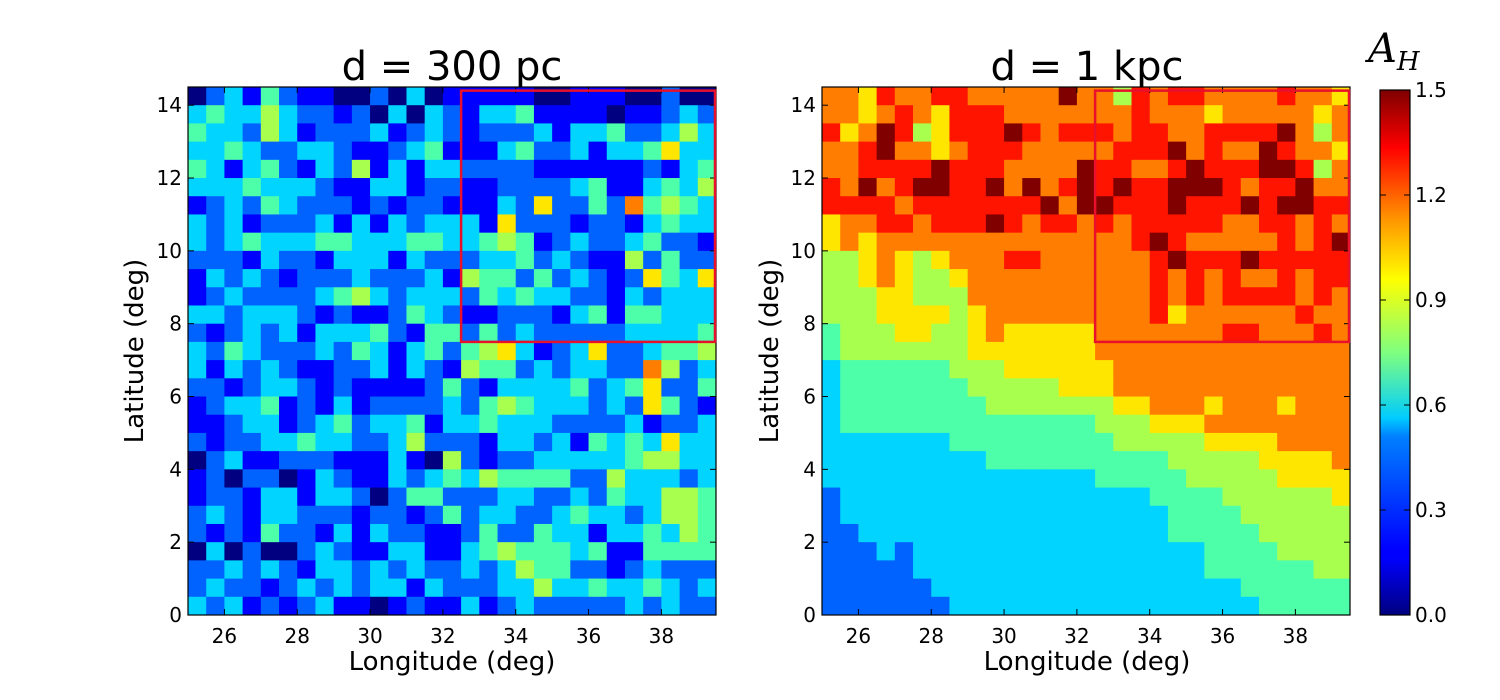  What do you see at coordinates (1086, 67) in the screenshot?
I see `panel-title: d = 1 kpc` at bounding box center [1086, 67].